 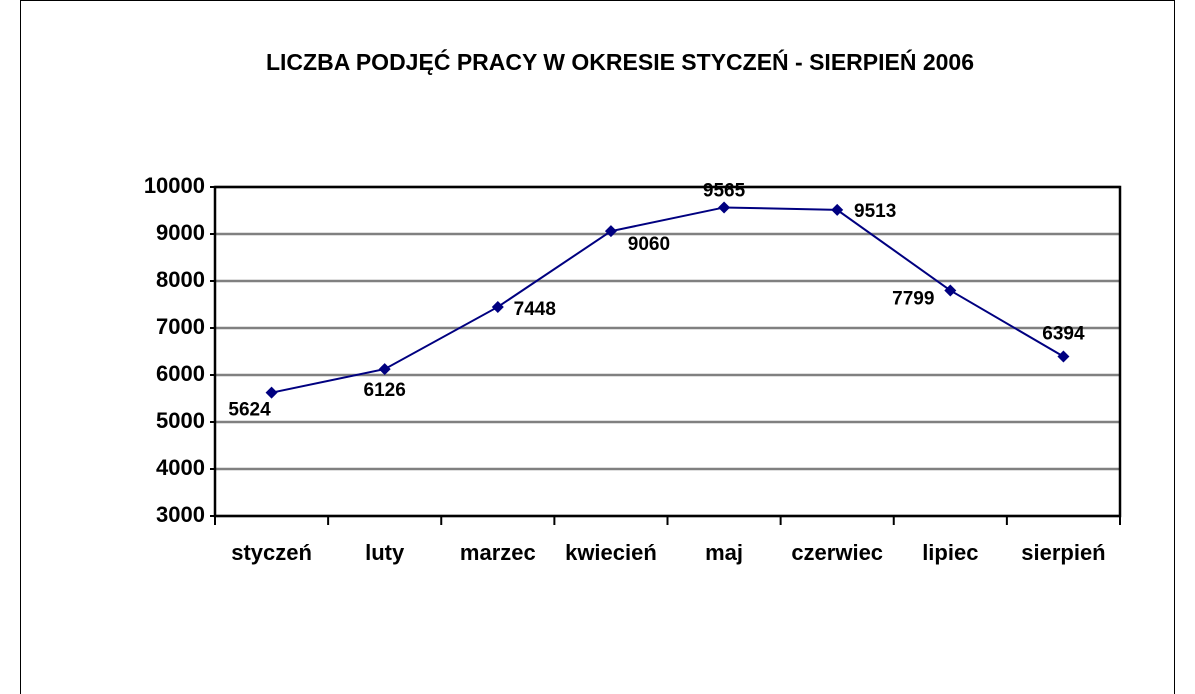 I want to click on x-tick-label: sierpień, so click(x=1063, y=552).